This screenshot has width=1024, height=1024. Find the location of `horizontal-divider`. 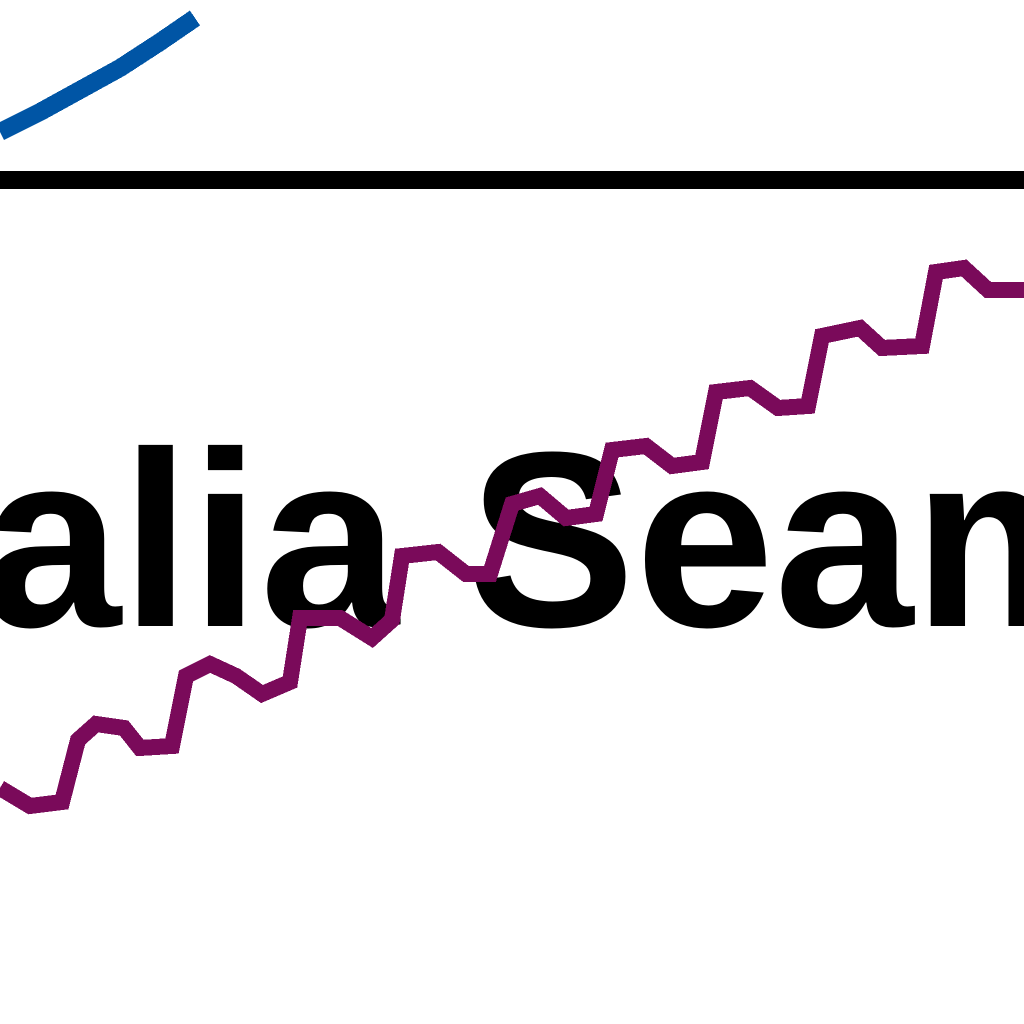

horizontal-divider is located at coordinates (512, 180).